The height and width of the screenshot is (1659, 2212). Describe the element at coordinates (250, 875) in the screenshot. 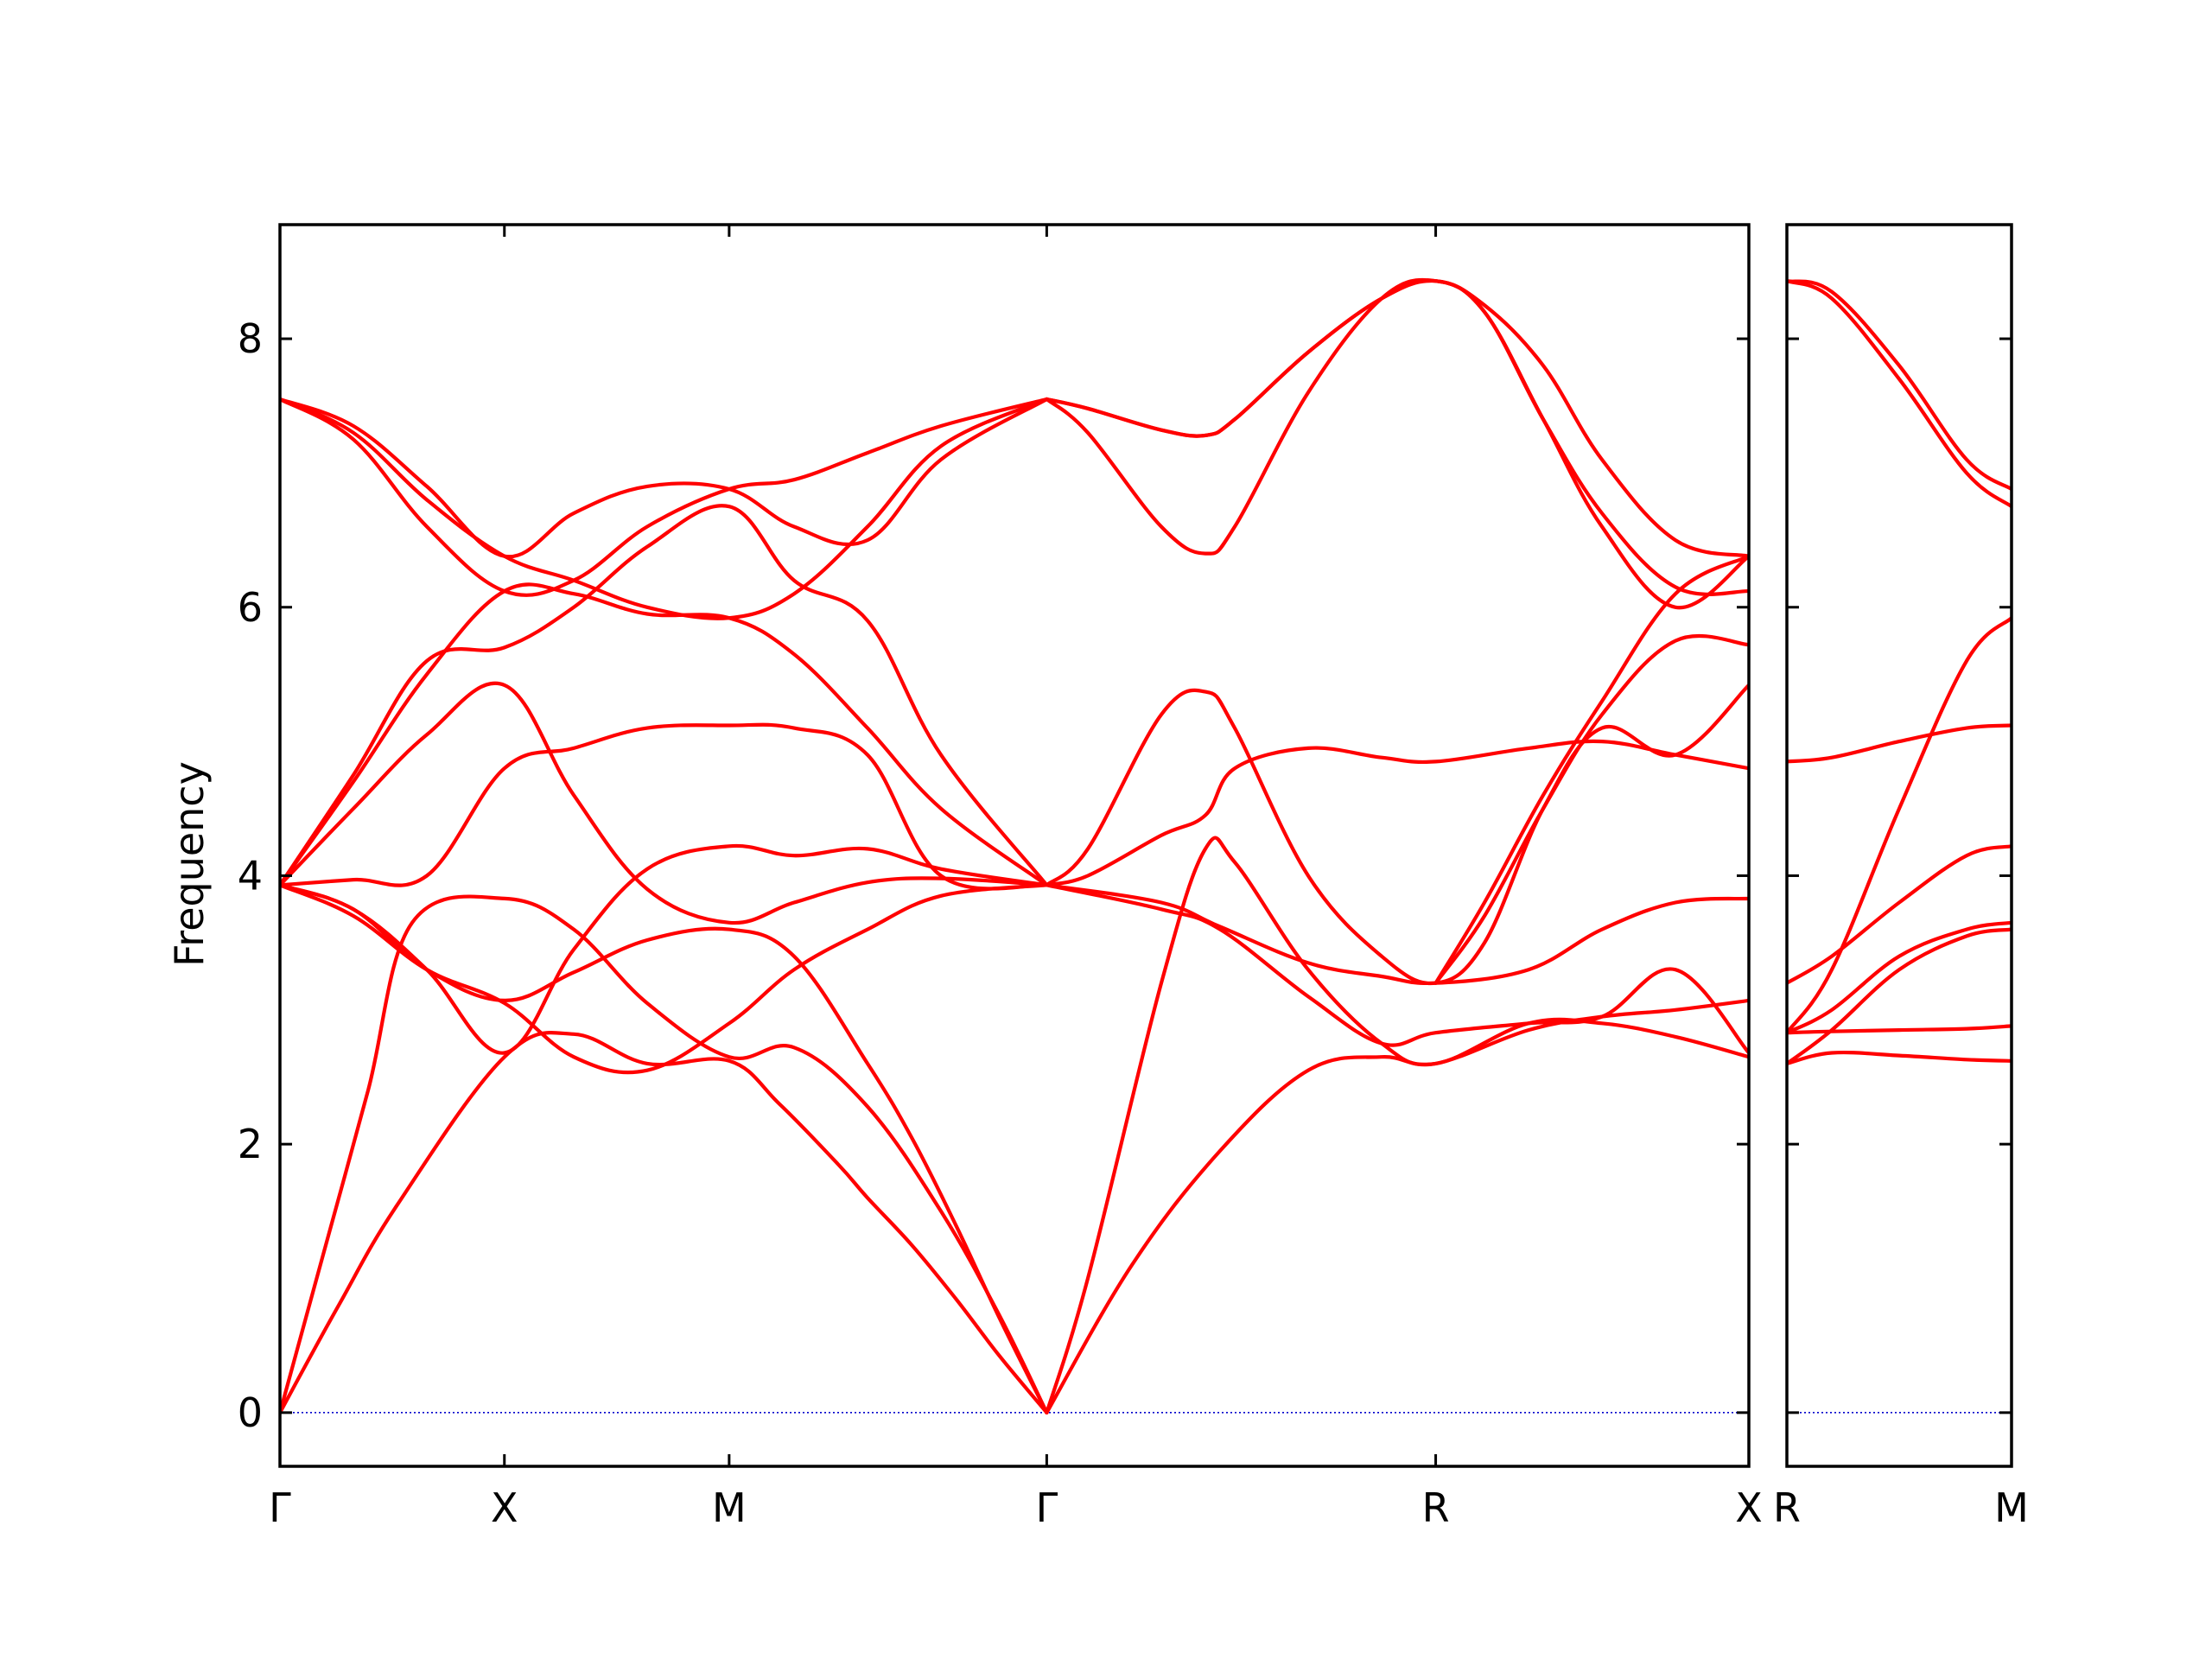

I see `y-tick-label: 4` at that location.